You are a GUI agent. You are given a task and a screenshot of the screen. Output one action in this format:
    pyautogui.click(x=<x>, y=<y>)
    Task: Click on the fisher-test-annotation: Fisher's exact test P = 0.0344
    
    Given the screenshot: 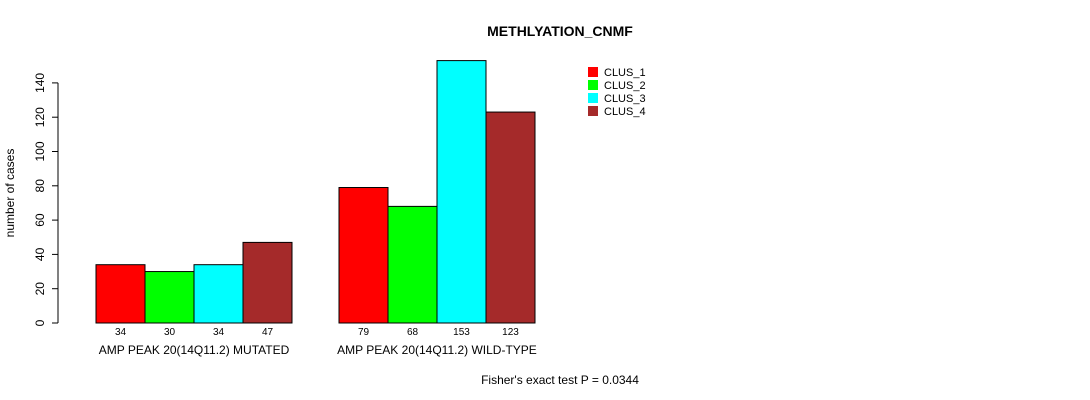 What is the action you would take?
    pyautogui.click(x=560, y=380)
    